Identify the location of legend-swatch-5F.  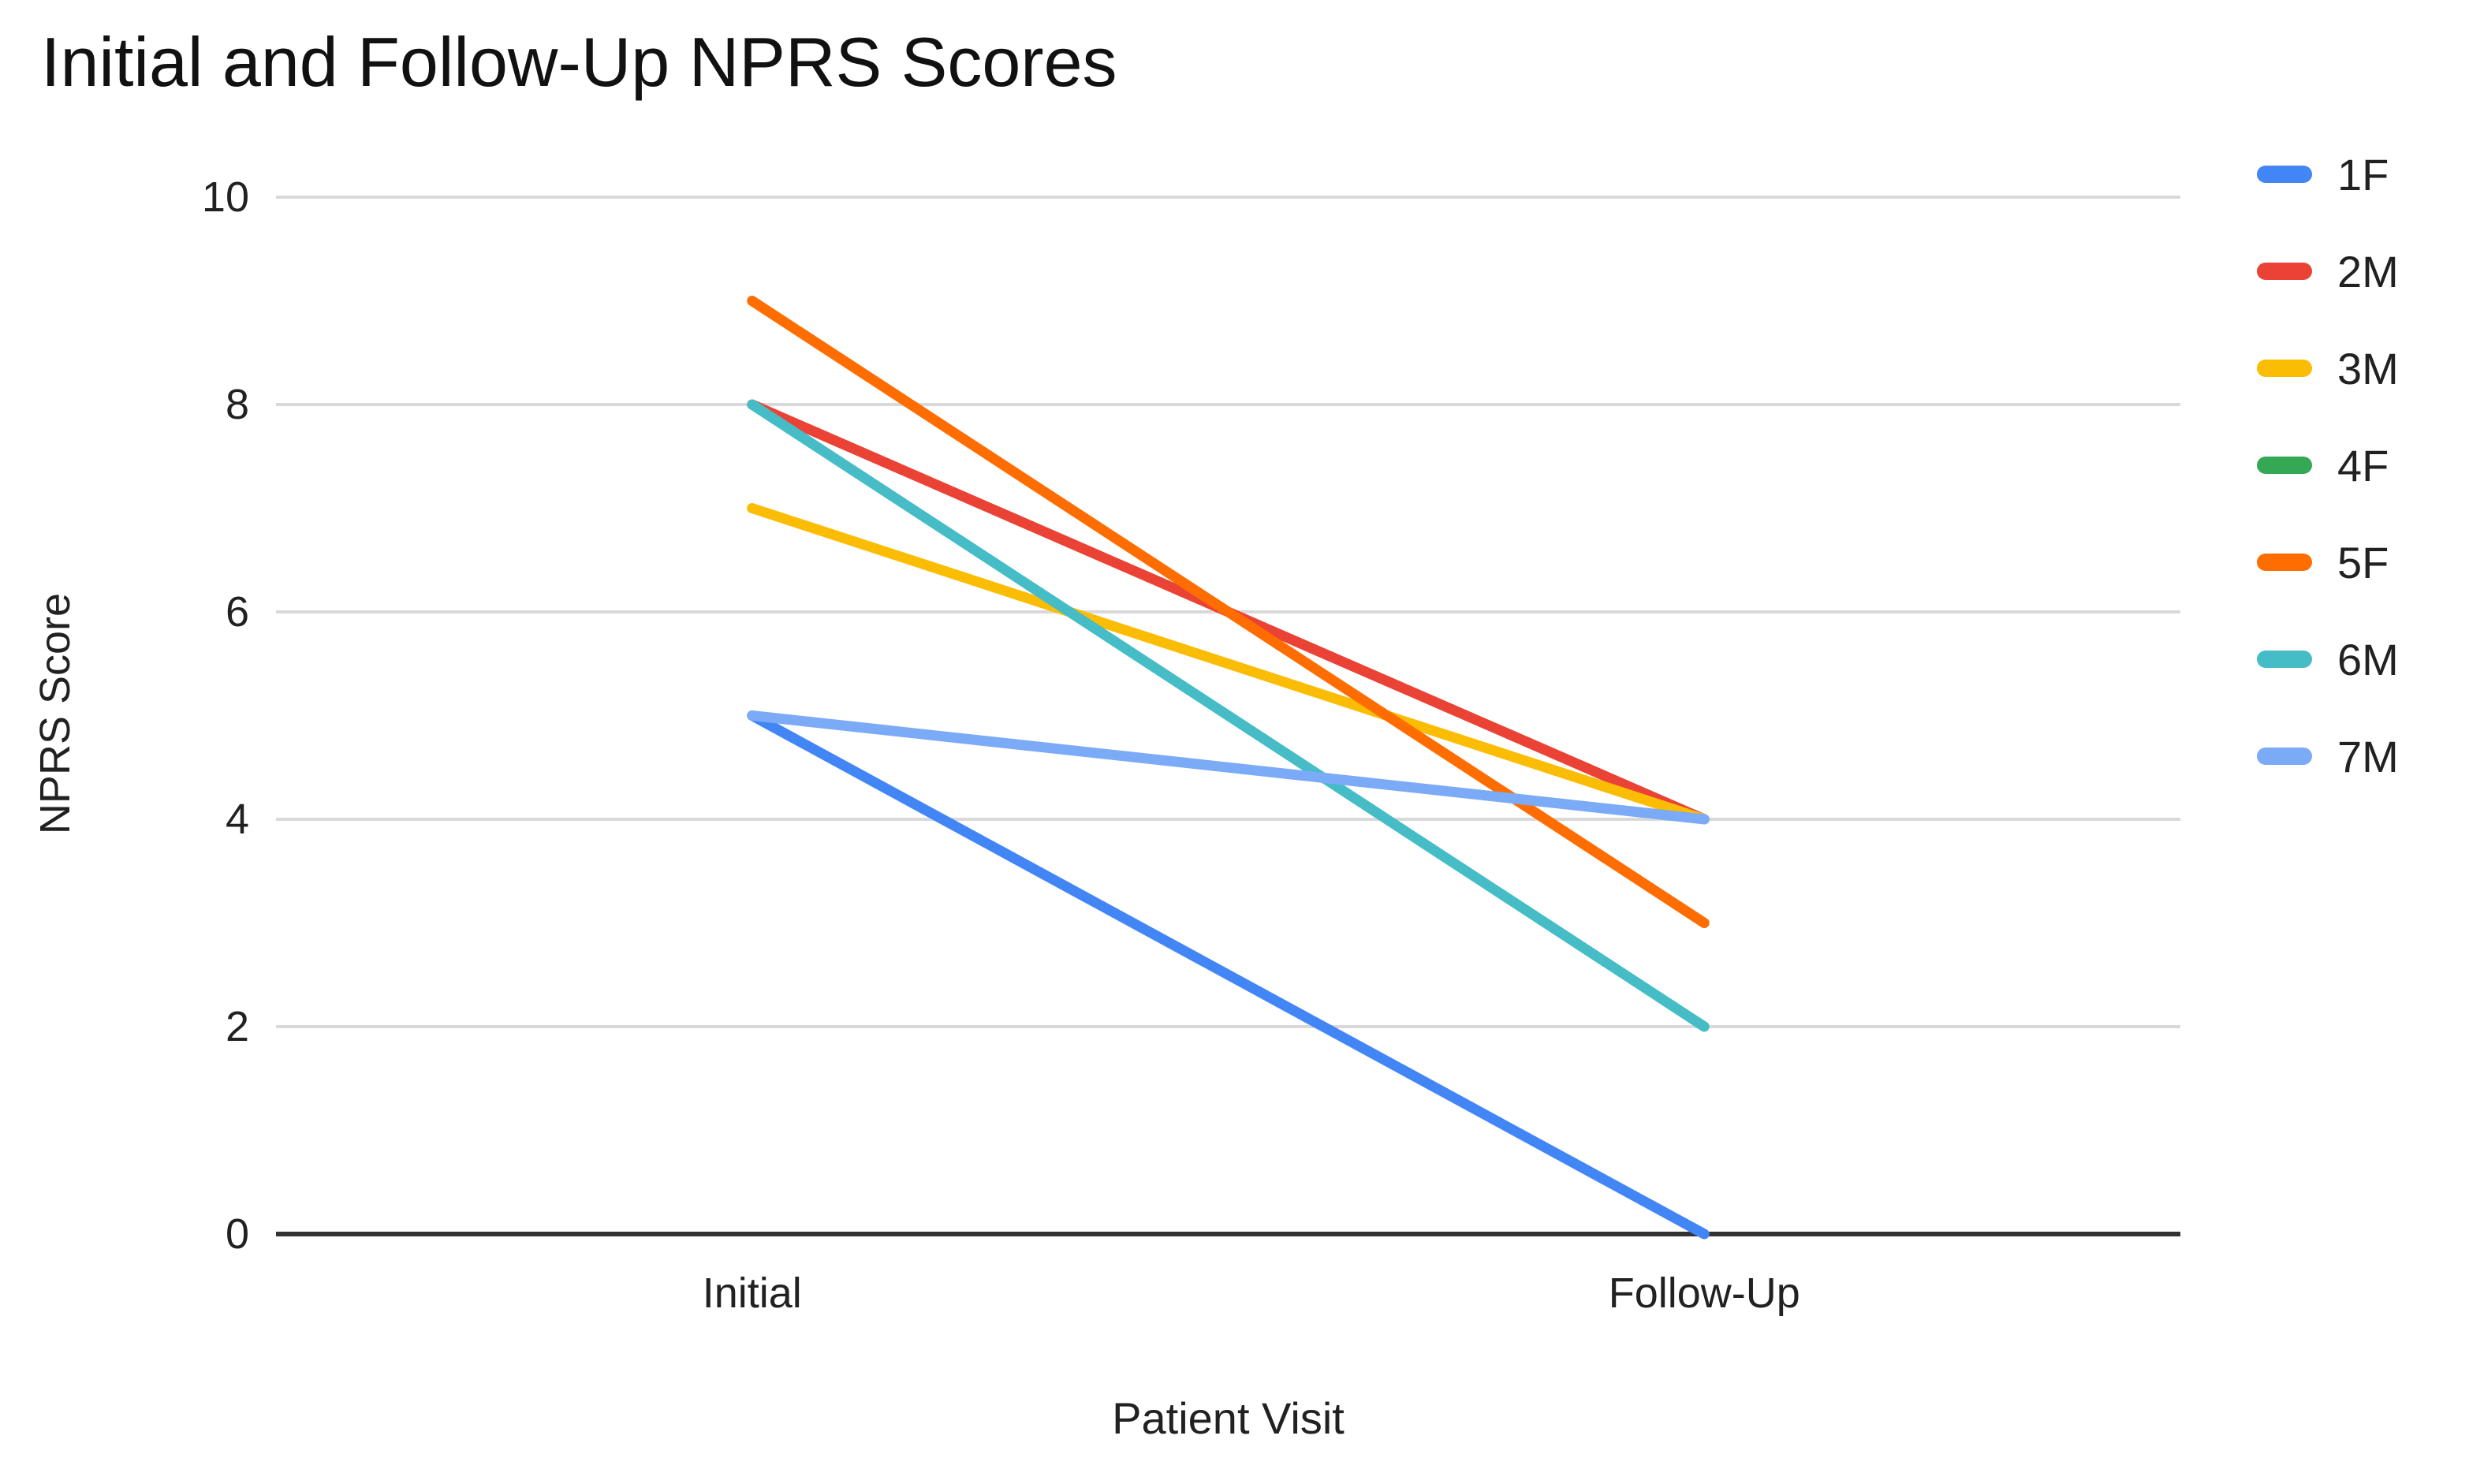
(2285, 562).